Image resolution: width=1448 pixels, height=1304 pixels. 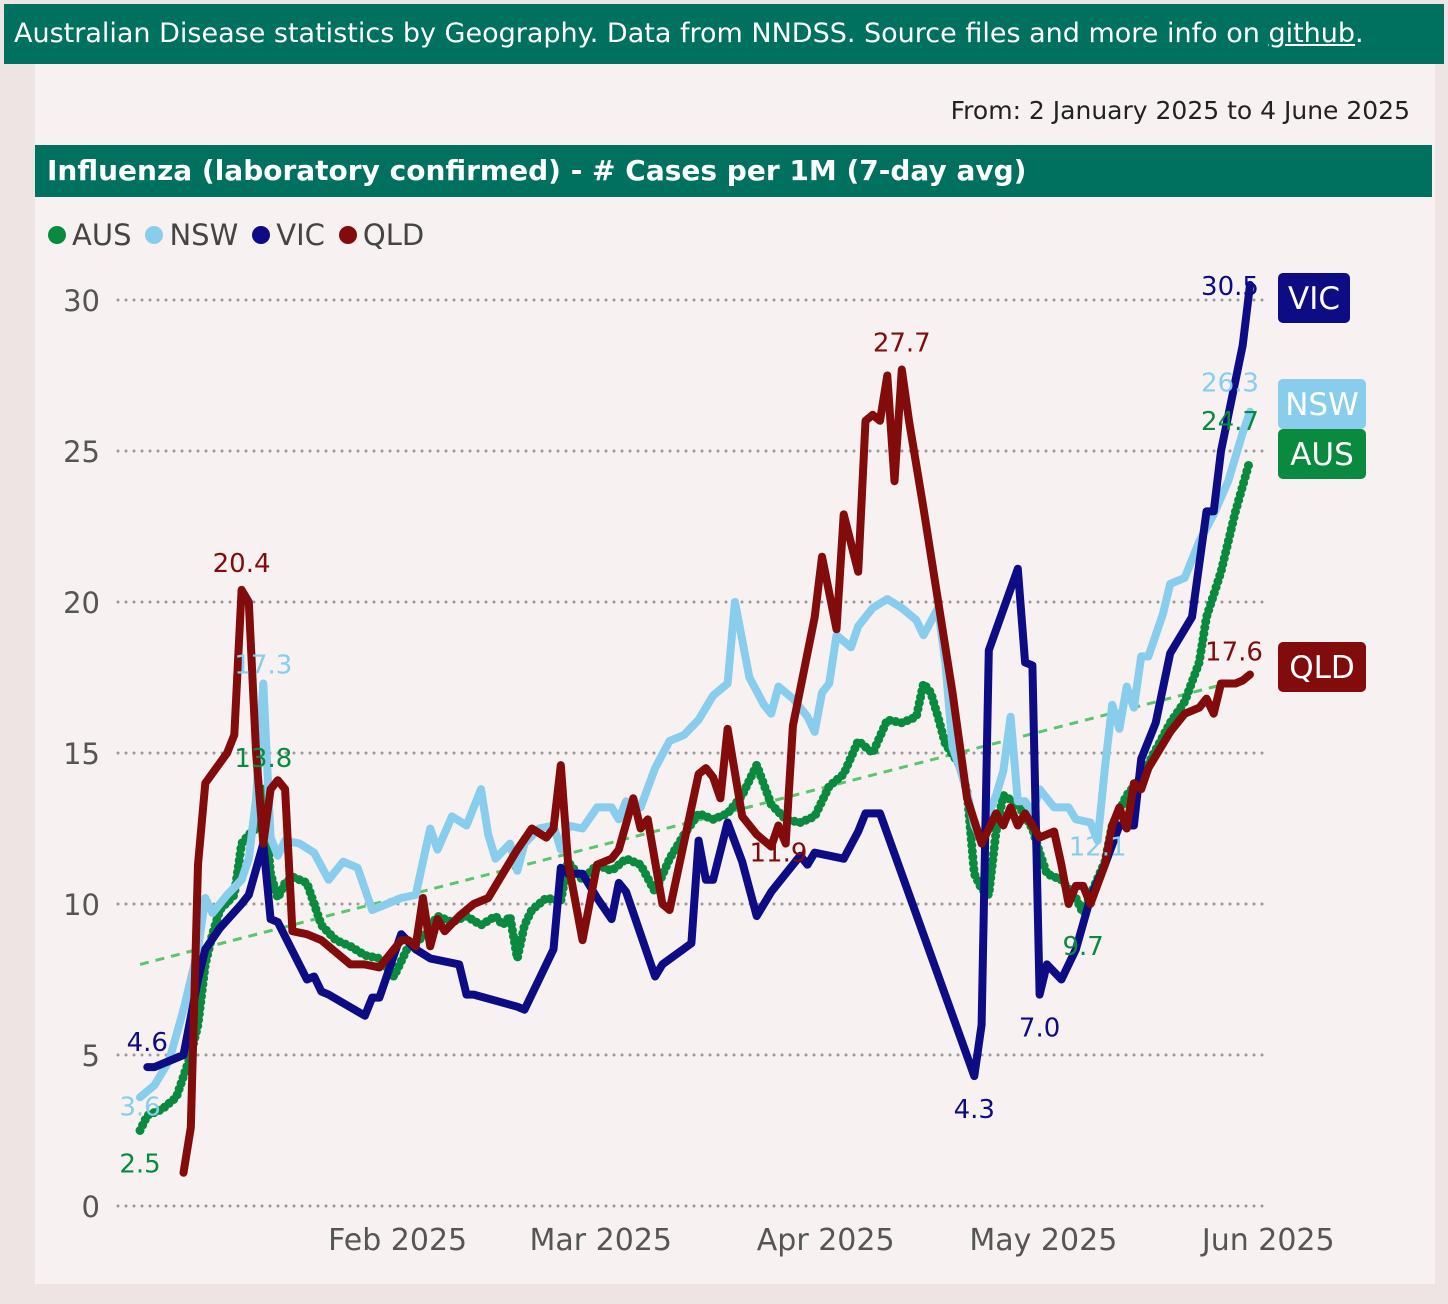 What do you see at coordinates (974, 1110) in the screenshot?
I see `data-label-vic: 4.3` at bounding box center [974, 1110].